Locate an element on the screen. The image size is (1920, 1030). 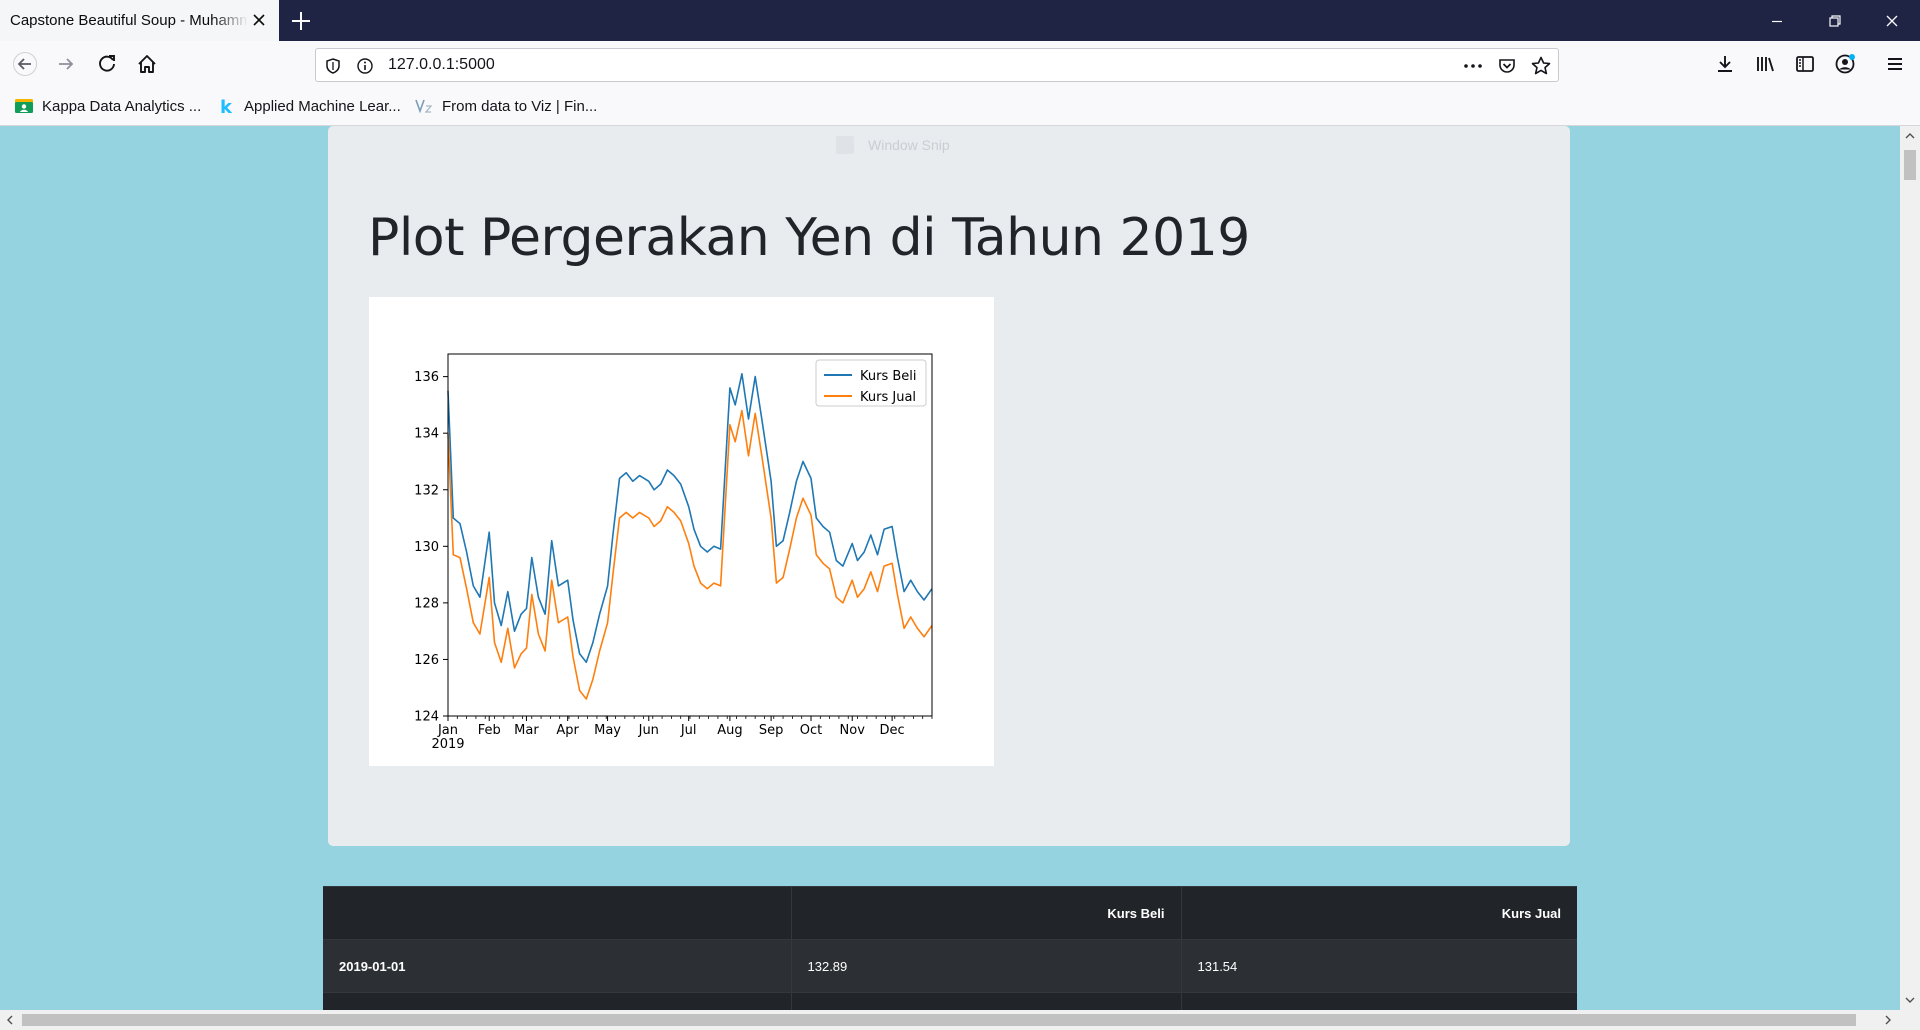
minimize-icon is located at coordinates (1777, 21).